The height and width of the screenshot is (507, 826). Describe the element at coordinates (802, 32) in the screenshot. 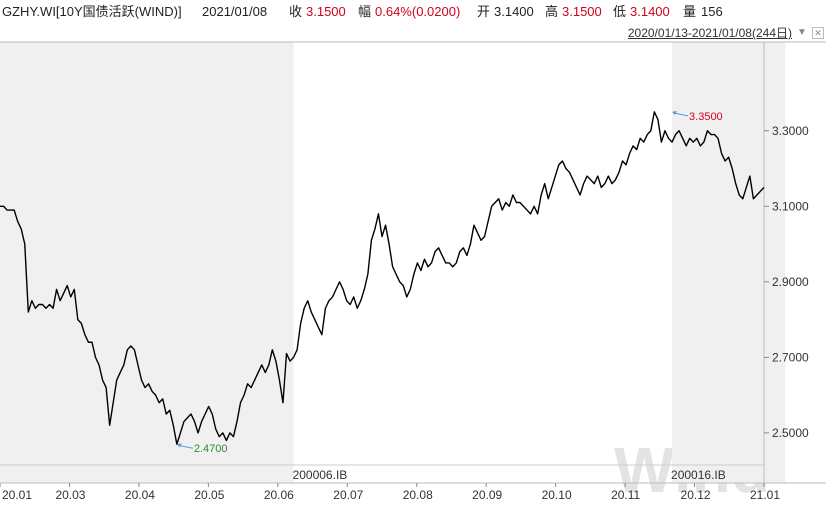

I see `range-dropdown-icon: ▼` at that location.